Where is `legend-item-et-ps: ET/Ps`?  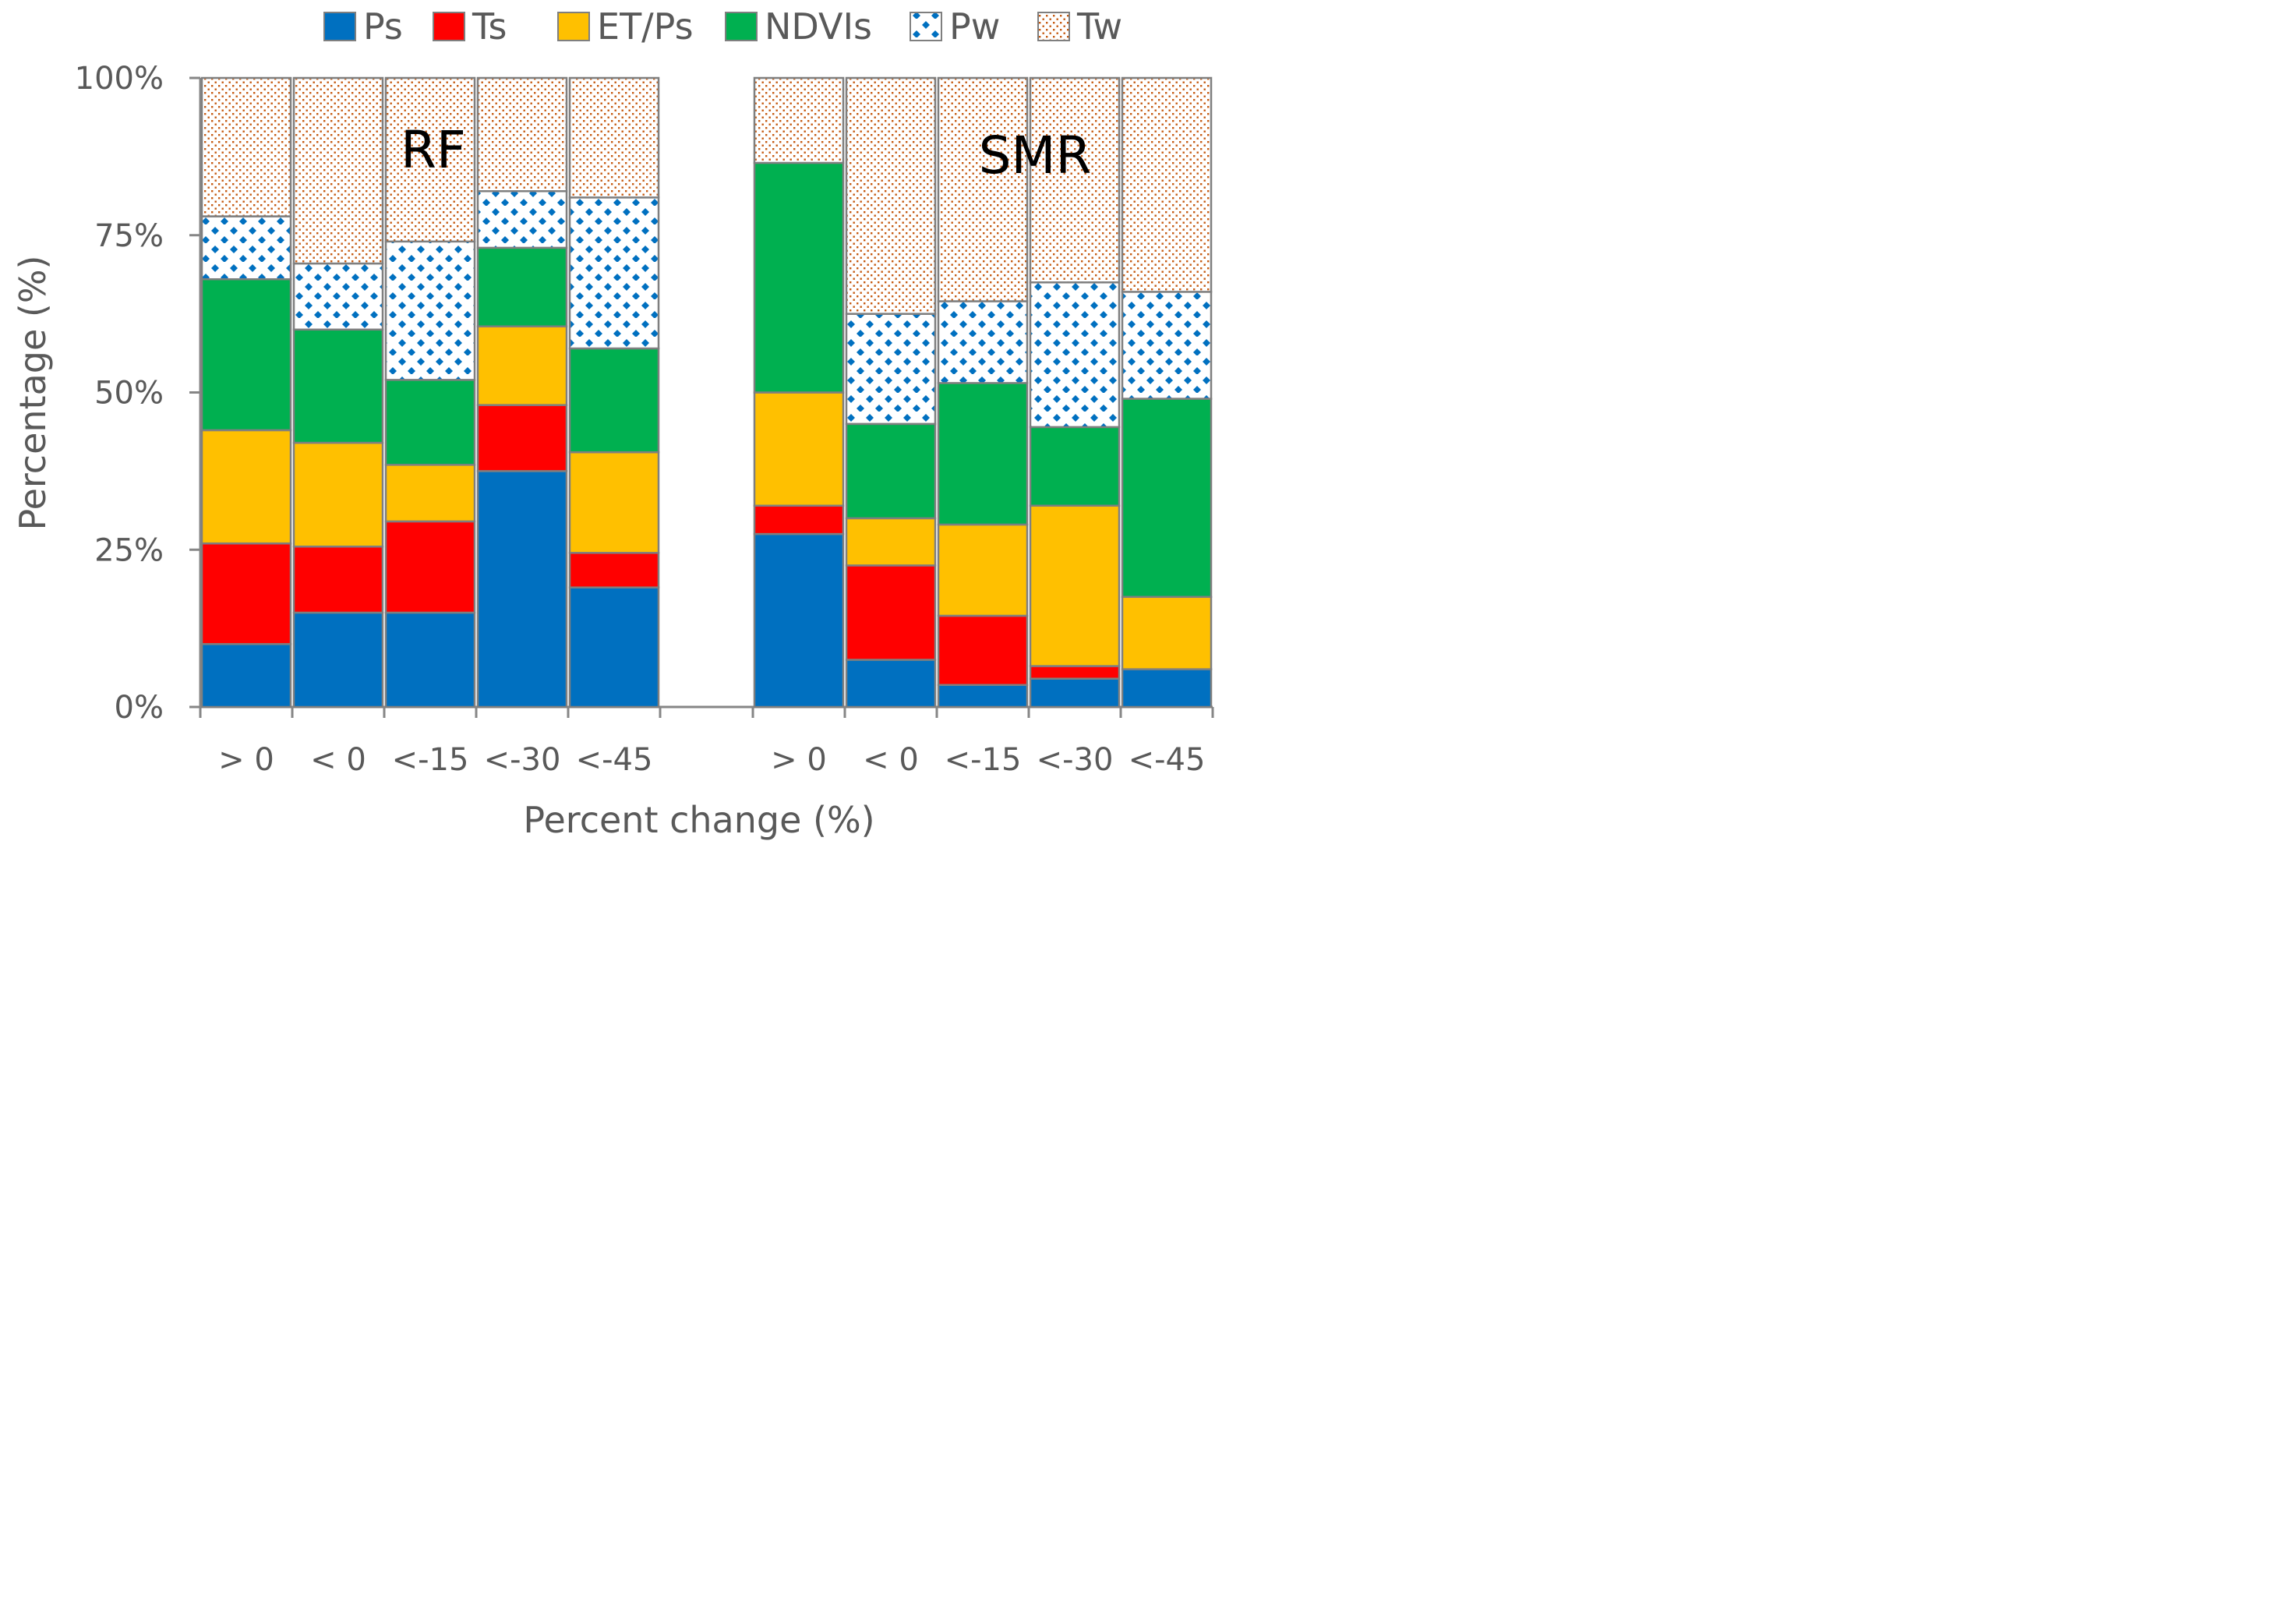
legend-item-et-ps: ET/Ps is located at coordinates (625, 26).